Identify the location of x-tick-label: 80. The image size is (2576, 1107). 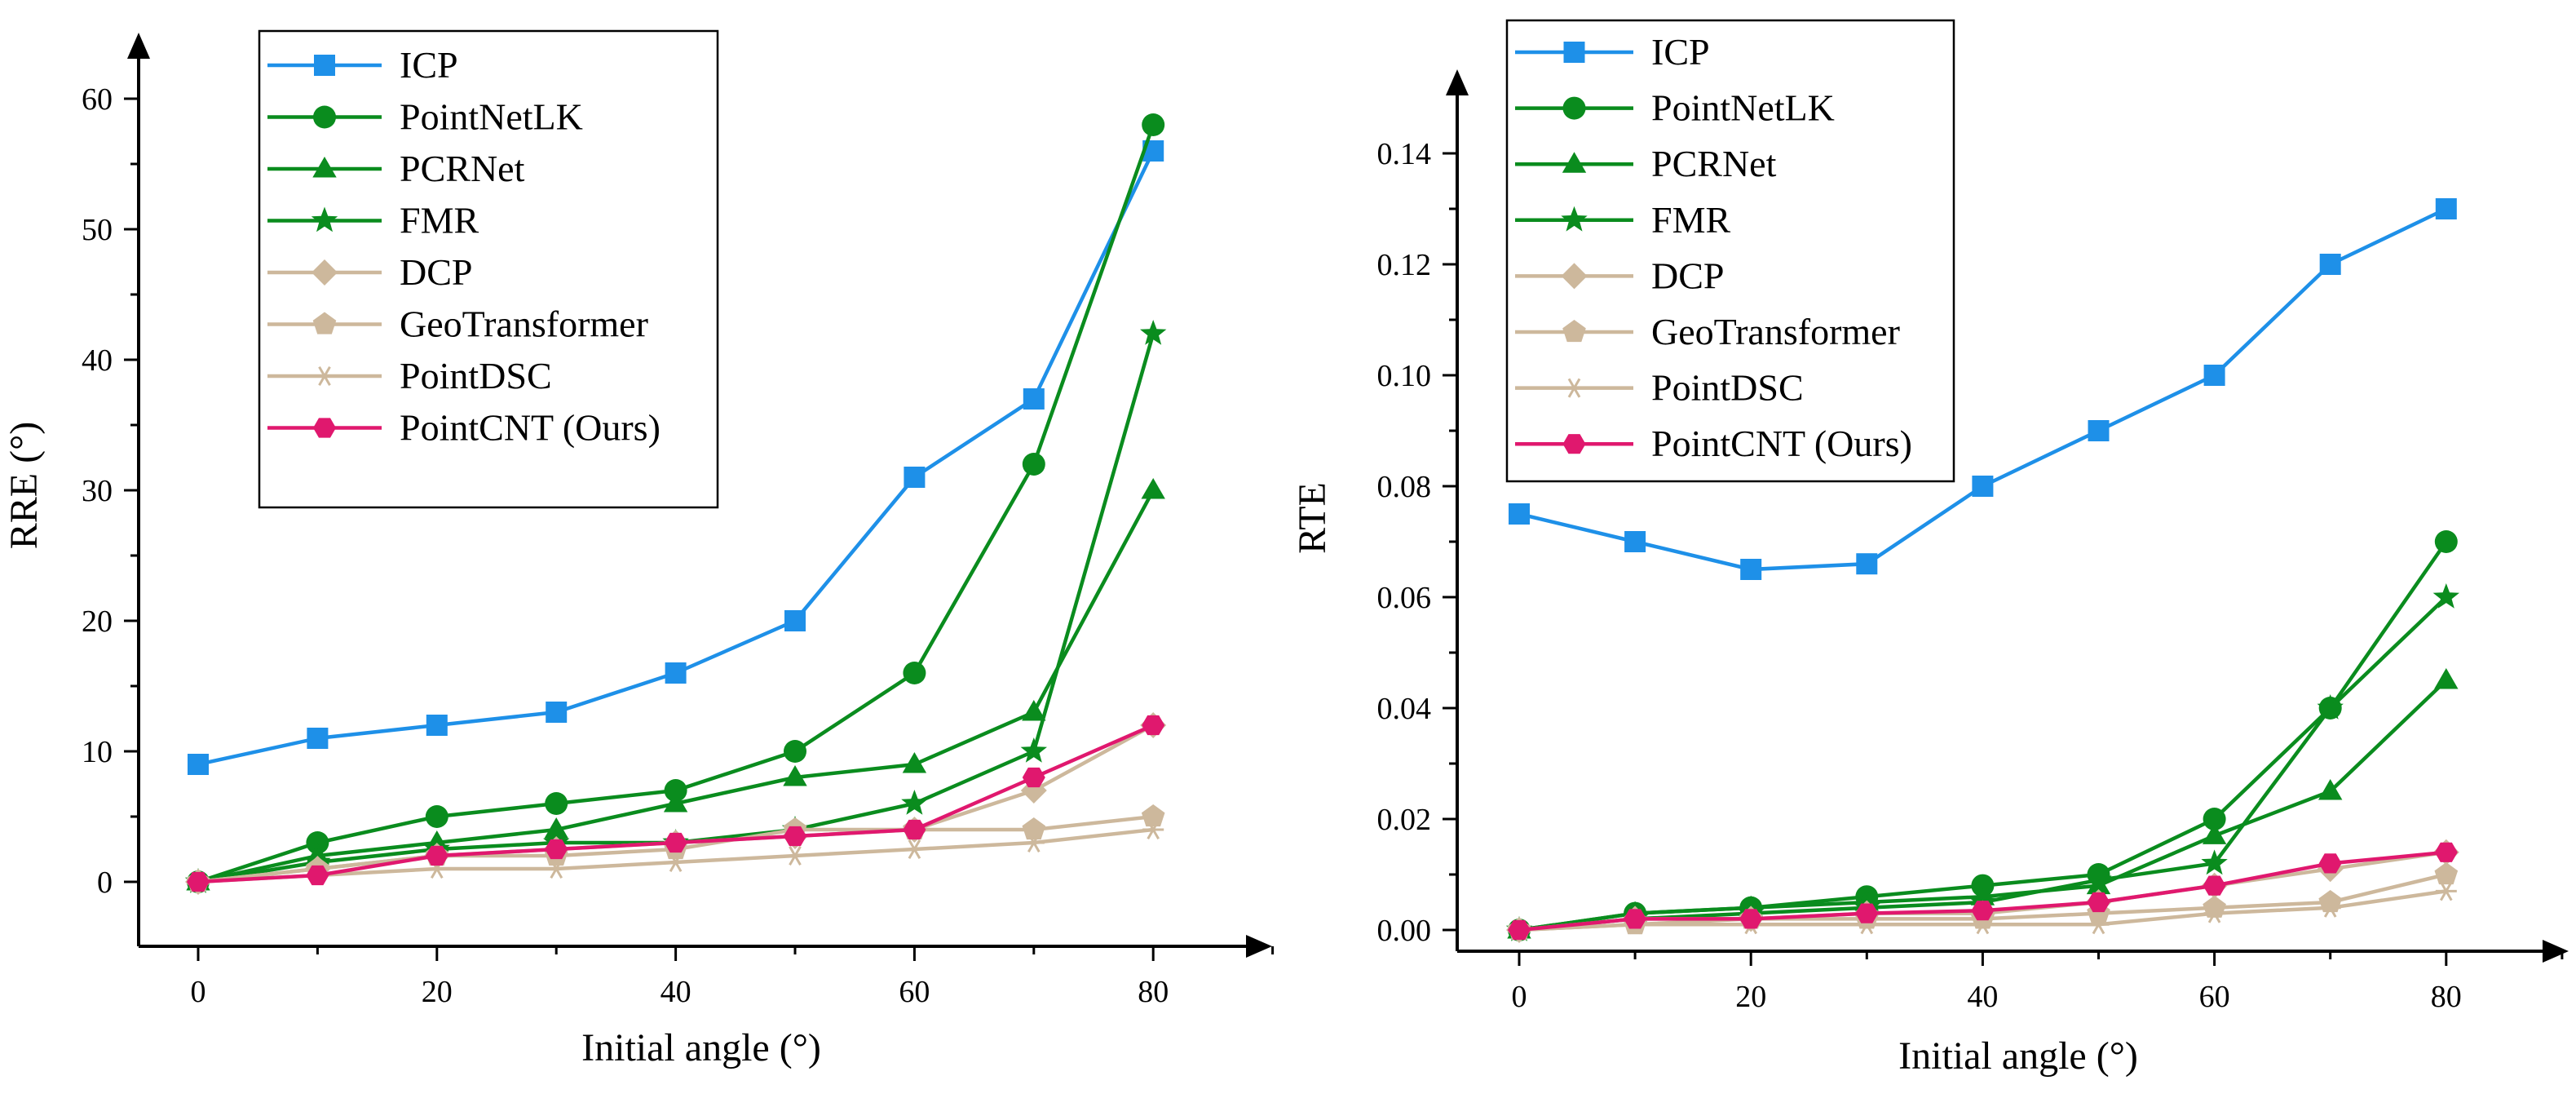
(1153, 992).